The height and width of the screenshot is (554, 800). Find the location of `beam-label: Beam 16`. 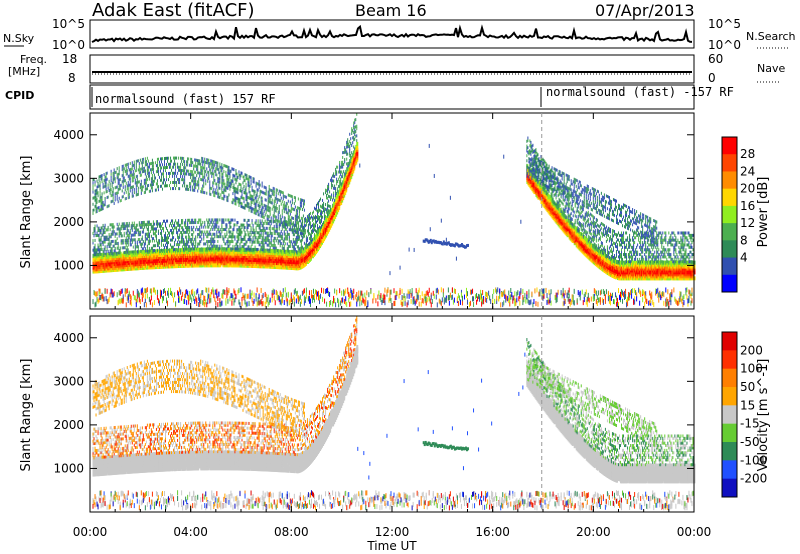

beam-label: Beam 16 is located at coordinates (391, 10).